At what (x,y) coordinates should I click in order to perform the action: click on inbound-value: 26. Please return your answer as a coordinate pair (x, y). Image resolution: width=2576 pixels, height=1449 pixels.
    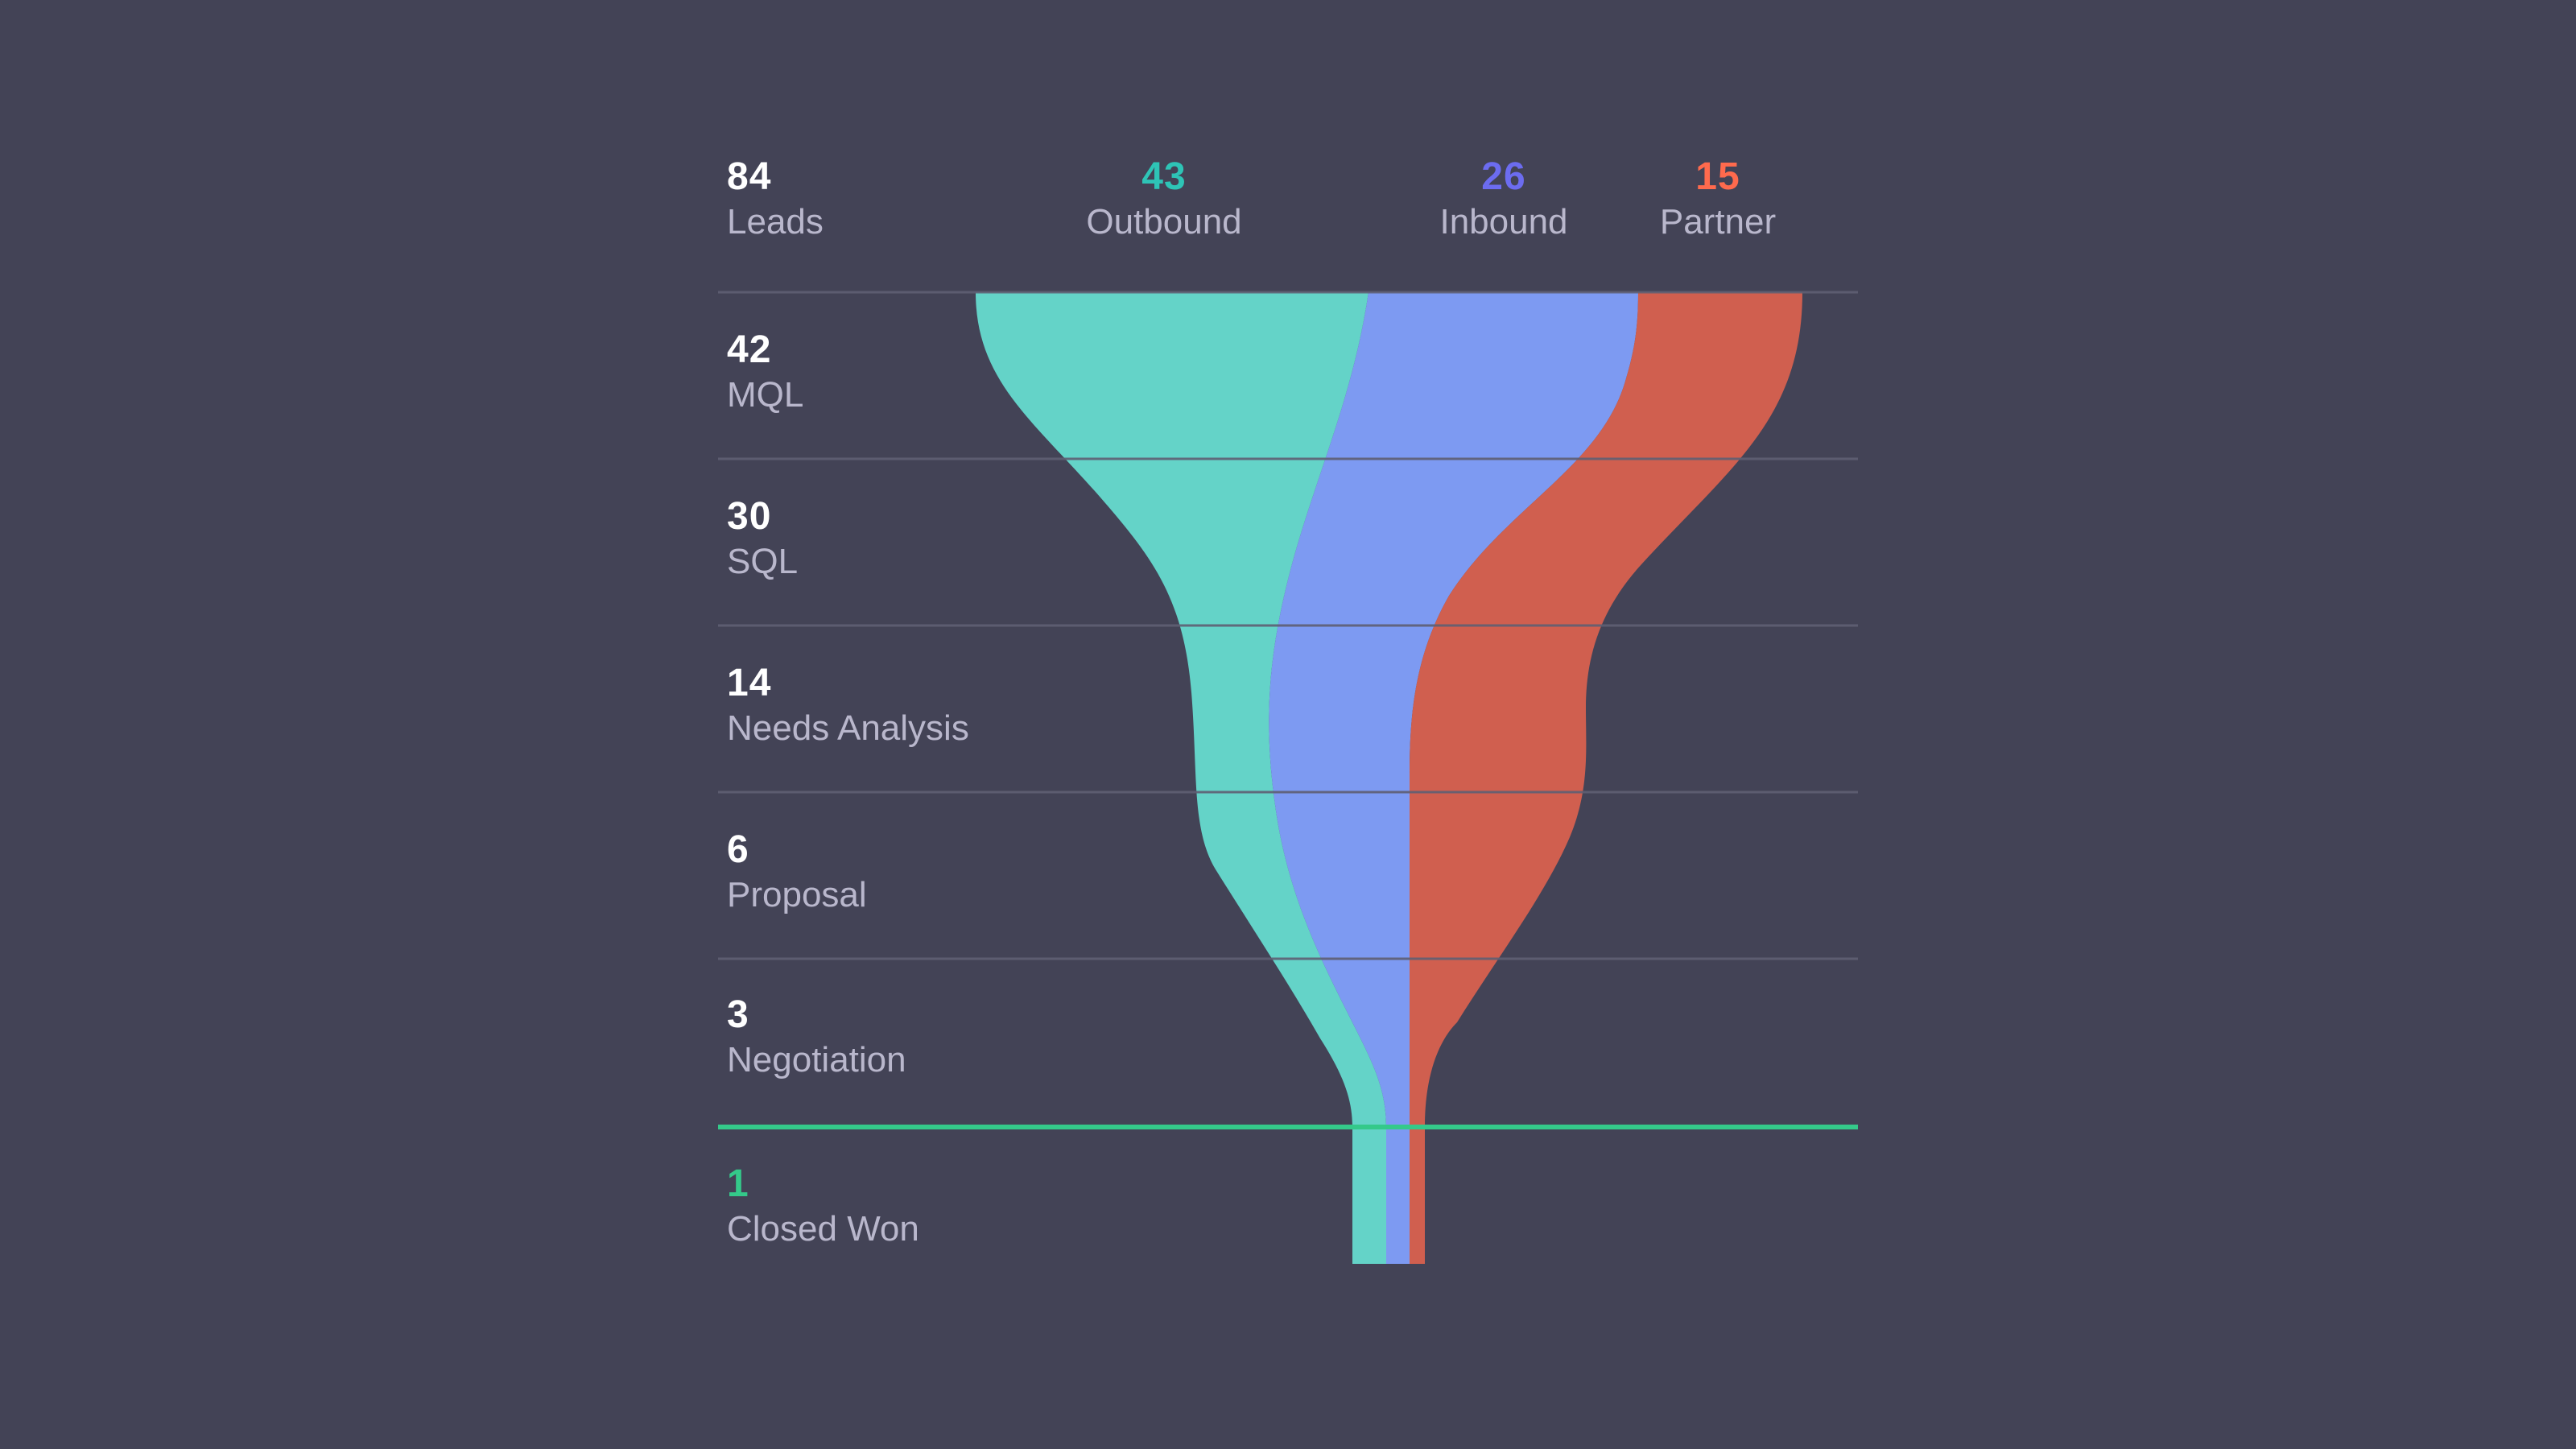
    Looking at the image, I should click on (1503, 176).